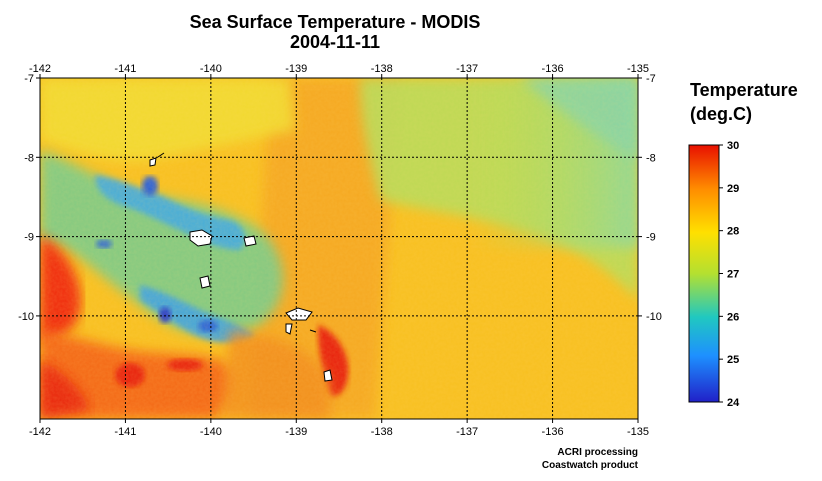 Image resolution: width=822 pixels, height=481 pixels. I want to click on lon-label-bottom: -139, so click(296, 432).